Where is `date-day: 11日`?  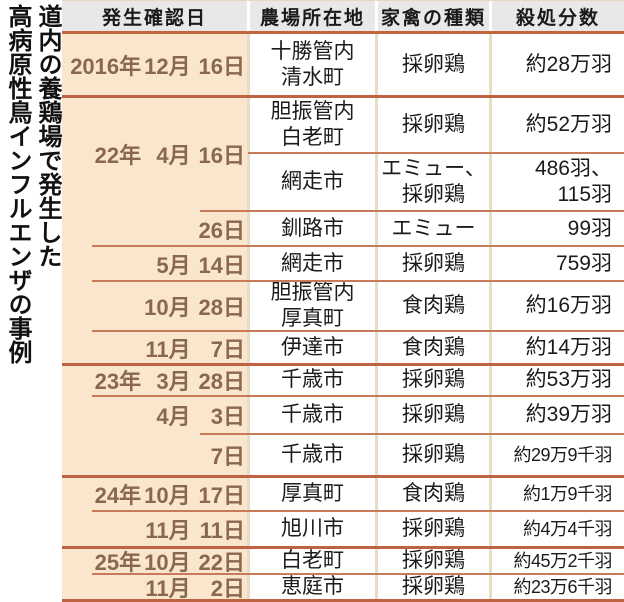 date-day: 11日 is located at coordinates (222, 530).